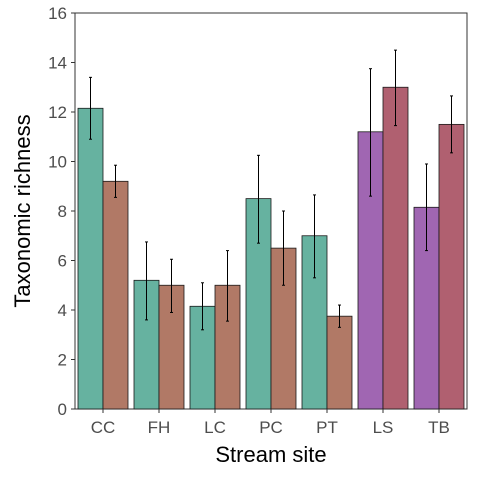 The height and width of the screenshot is (480, 480). I want to click on x-tick-label-pt: PT, so click(327, 427).